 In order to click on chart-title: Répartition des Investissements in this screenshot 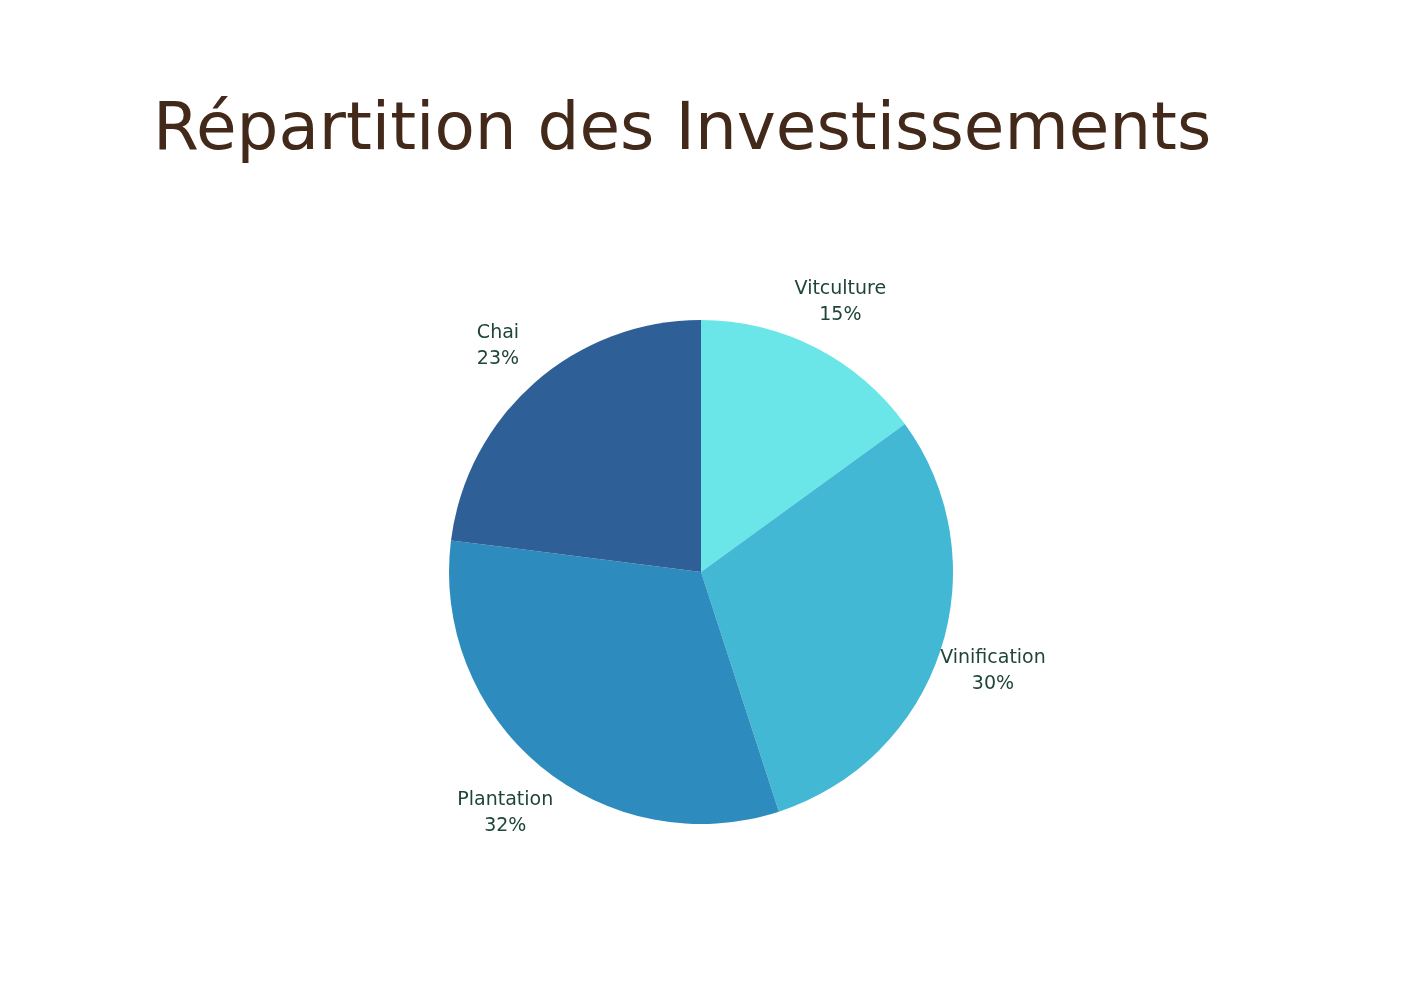, I will do `click(682, 126)`.